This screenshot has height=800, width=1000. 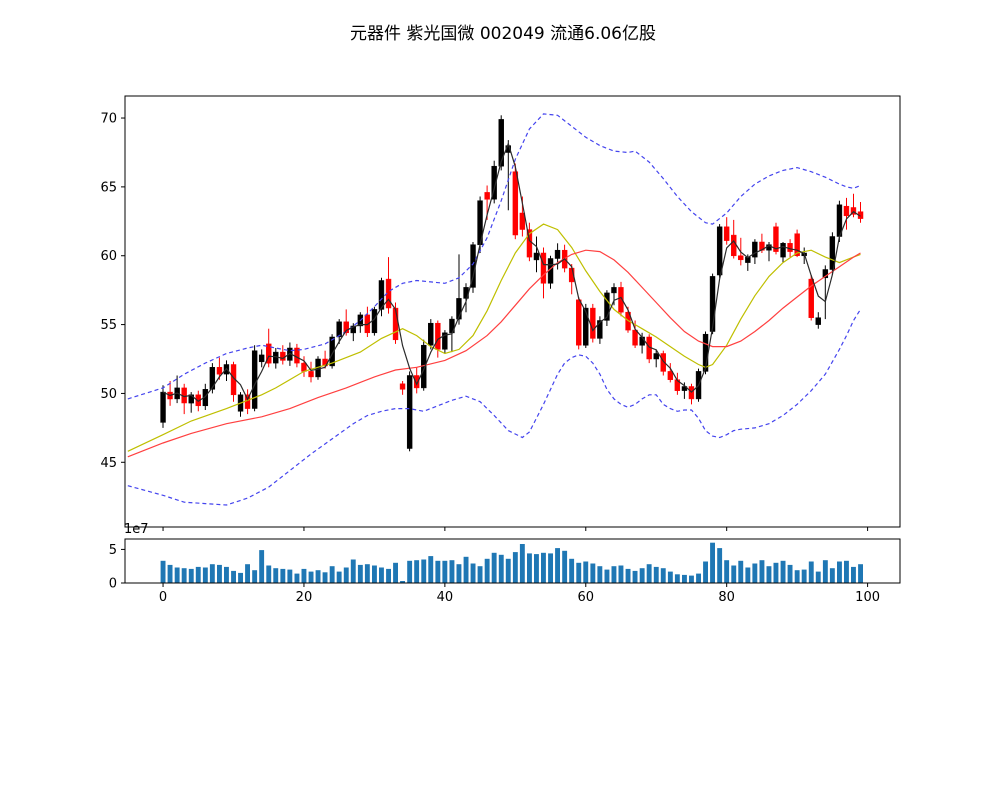 I want to click on volume-x-tick-label: 40, so click(x=445, y=597).